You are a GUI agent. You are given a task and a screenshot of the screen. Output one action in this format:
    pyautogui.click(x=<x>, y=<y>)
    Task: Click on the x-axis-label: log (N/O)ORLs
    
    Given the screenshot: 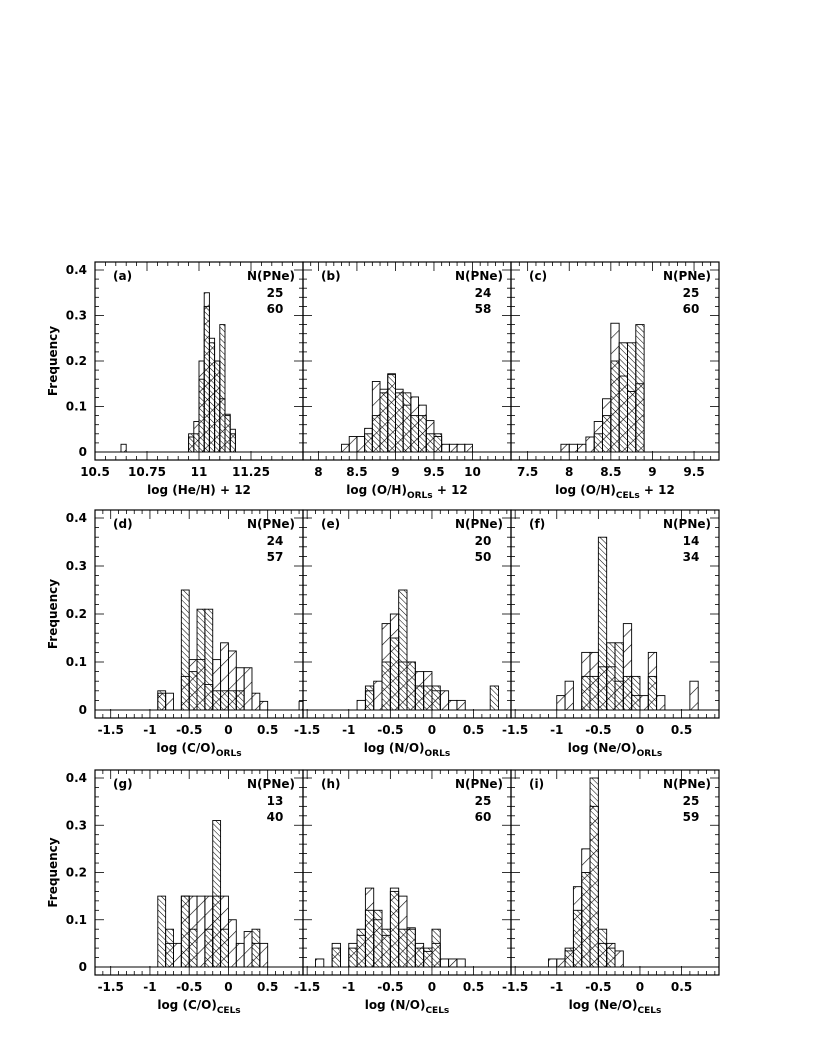 What is the action you would take?
    pyautogui.click(x=407, y=750)
    